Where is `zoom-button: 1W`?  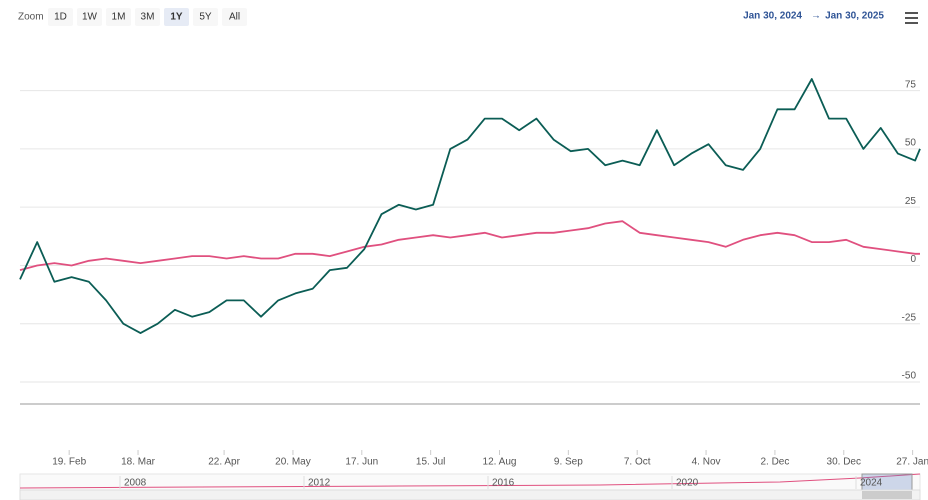
zoom-button: 1W is located at coordinates (89, 17).